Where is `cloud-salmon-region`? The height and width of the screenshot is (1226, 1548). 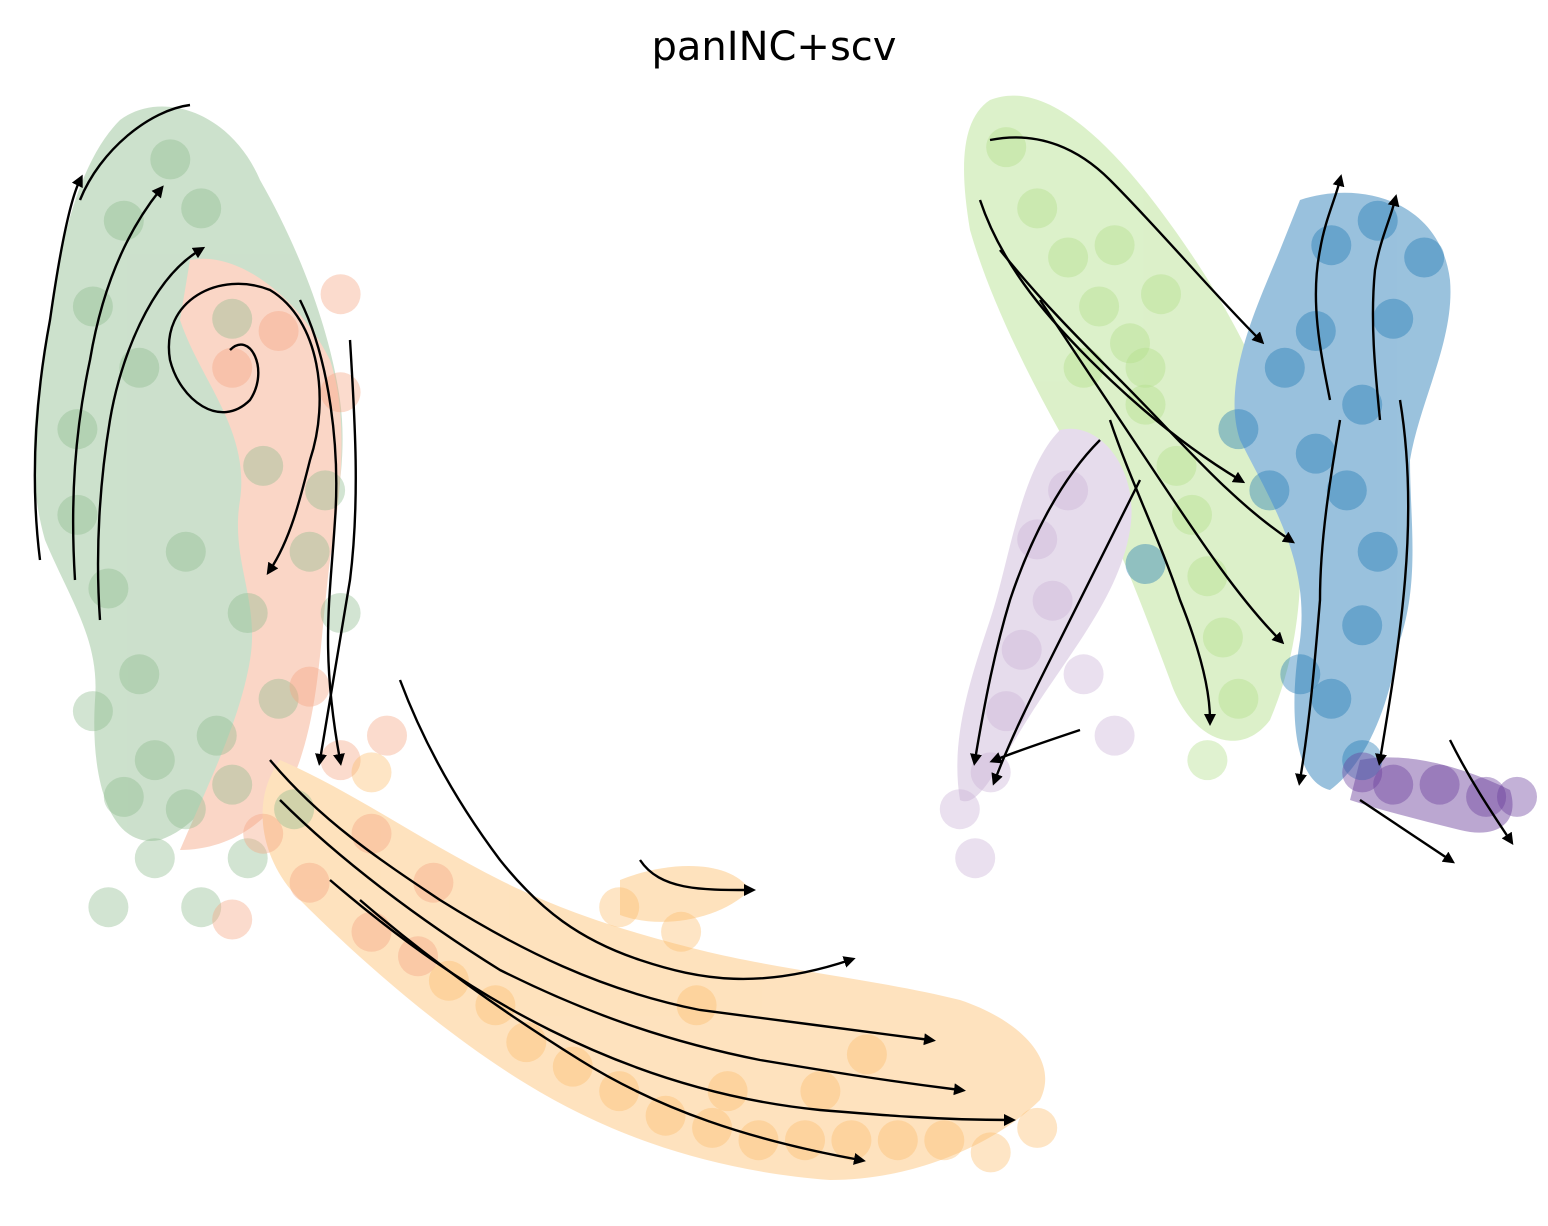
cloud-salmon-region is located at coordinates (261, 554).